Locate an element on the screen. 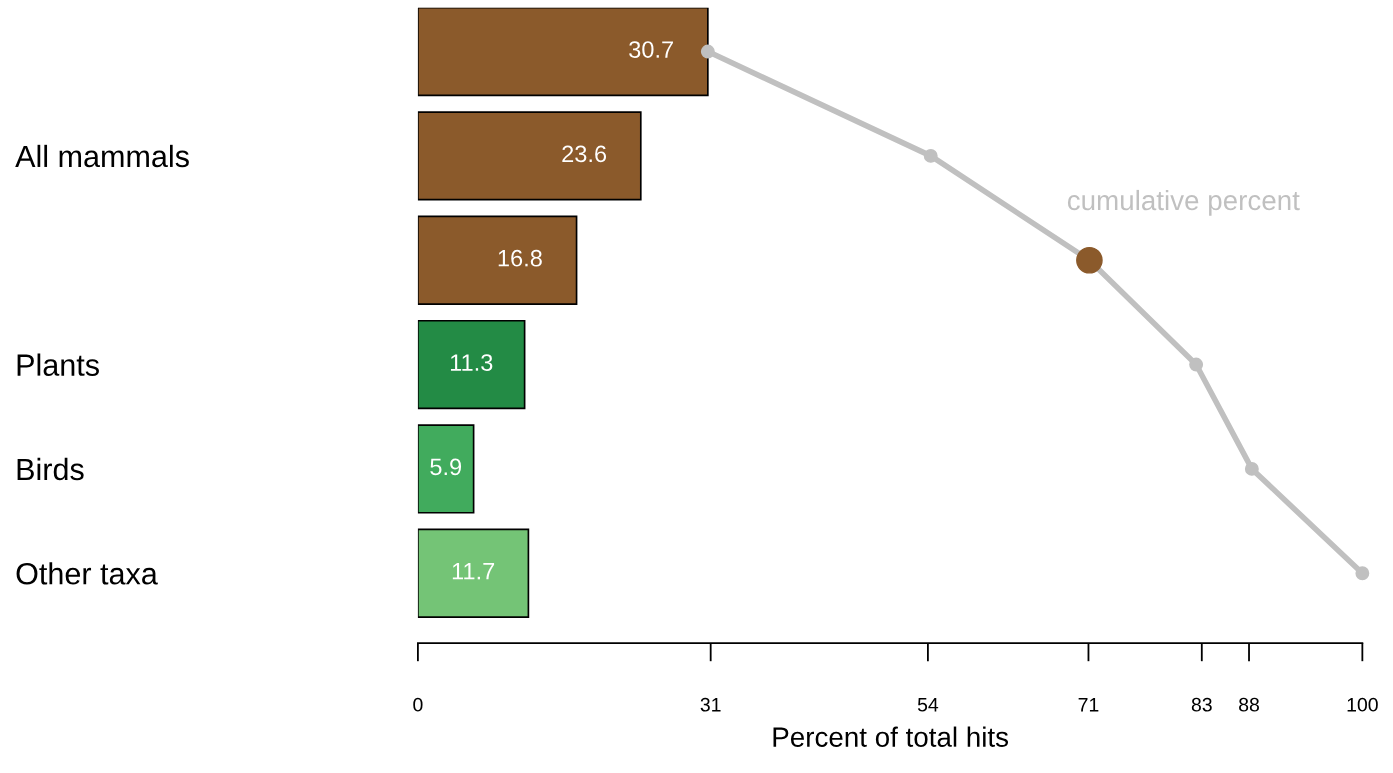 This screenshot has height=773, width=1393. x-tick-label: 71 is located at coordinates (1088, 705).